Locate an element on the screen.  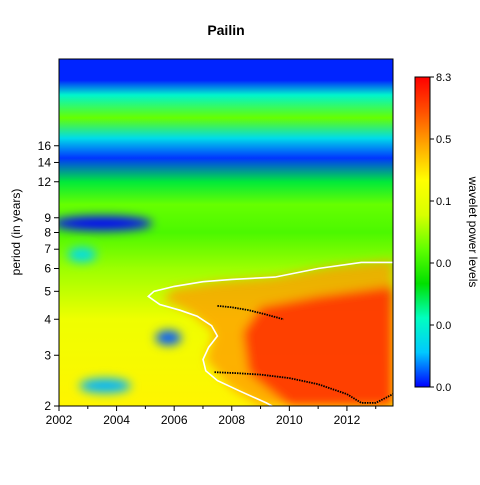
y-tick-label: 4 is located at coordinates (47, 319).